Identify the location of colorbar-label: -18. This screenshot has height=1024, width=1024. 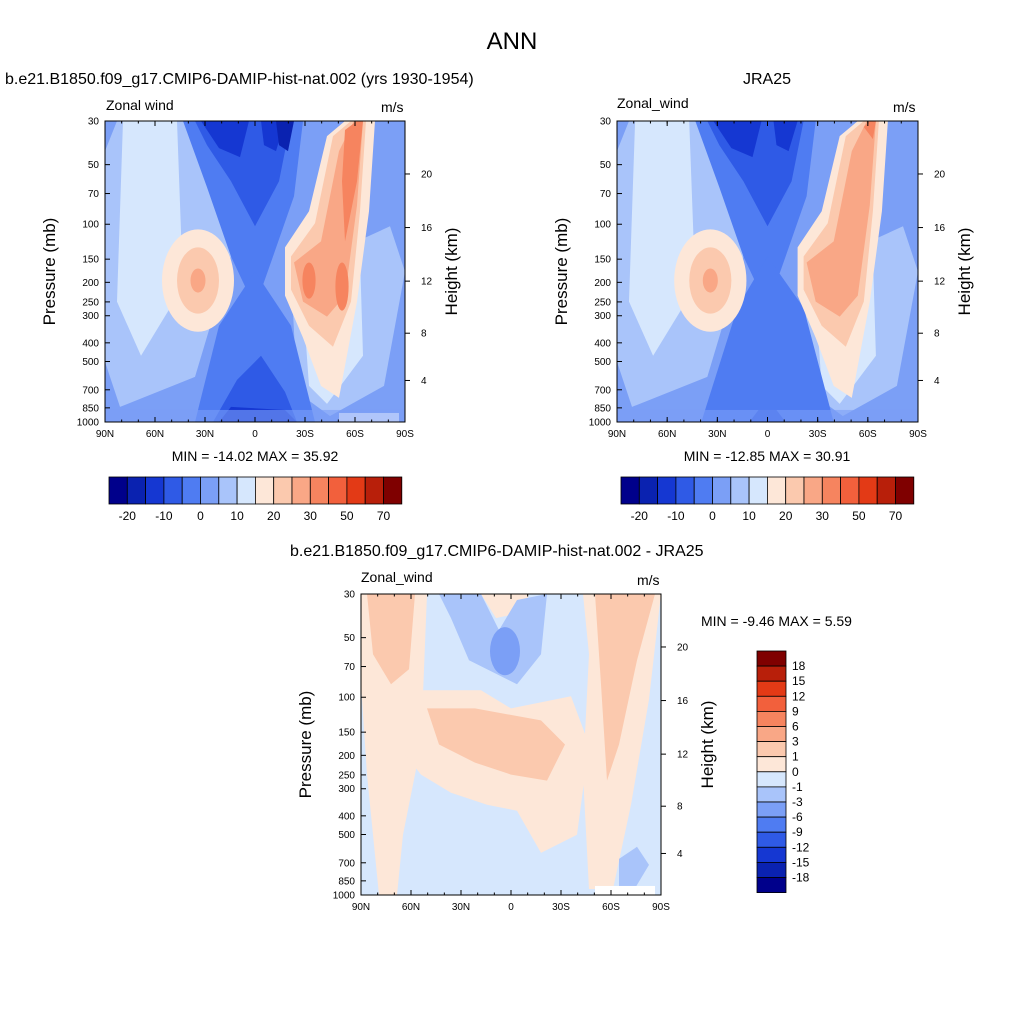
(801, 878).